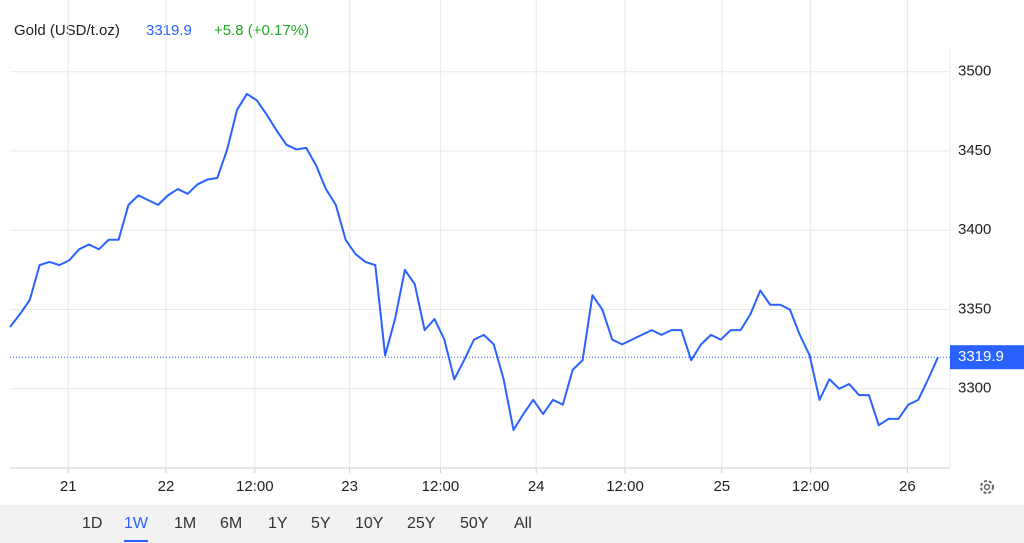 This screenshot has height=543, width=1024. What do you see at coordinates (474, 523) in the screenshot?
I see `range-button: 50Y` at bounding box center [474, 523].